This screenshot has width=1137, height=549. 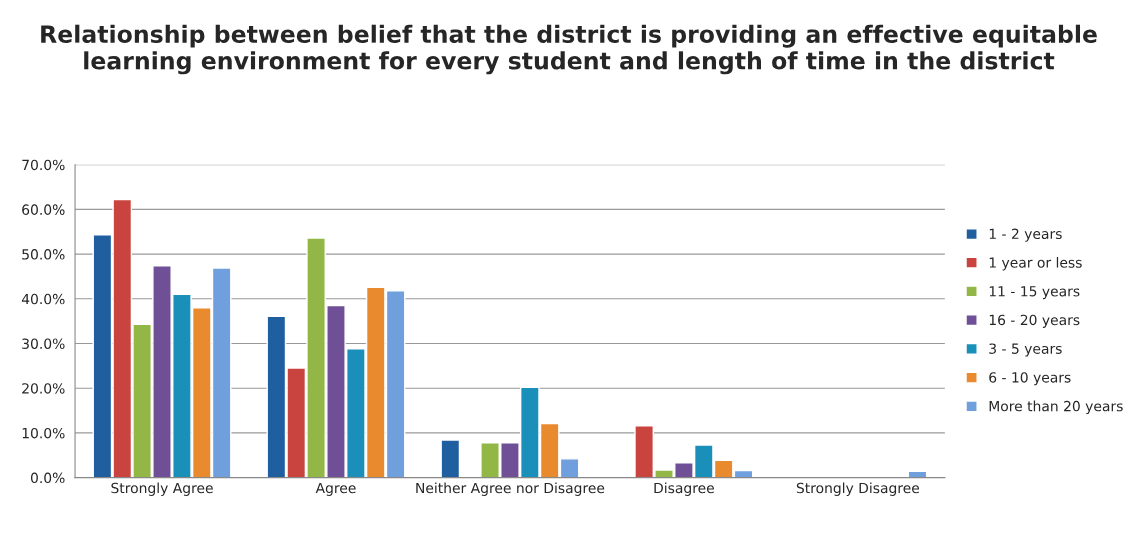 I want to click on legend-label: 1 year or less, so click(x=1035, y=264).